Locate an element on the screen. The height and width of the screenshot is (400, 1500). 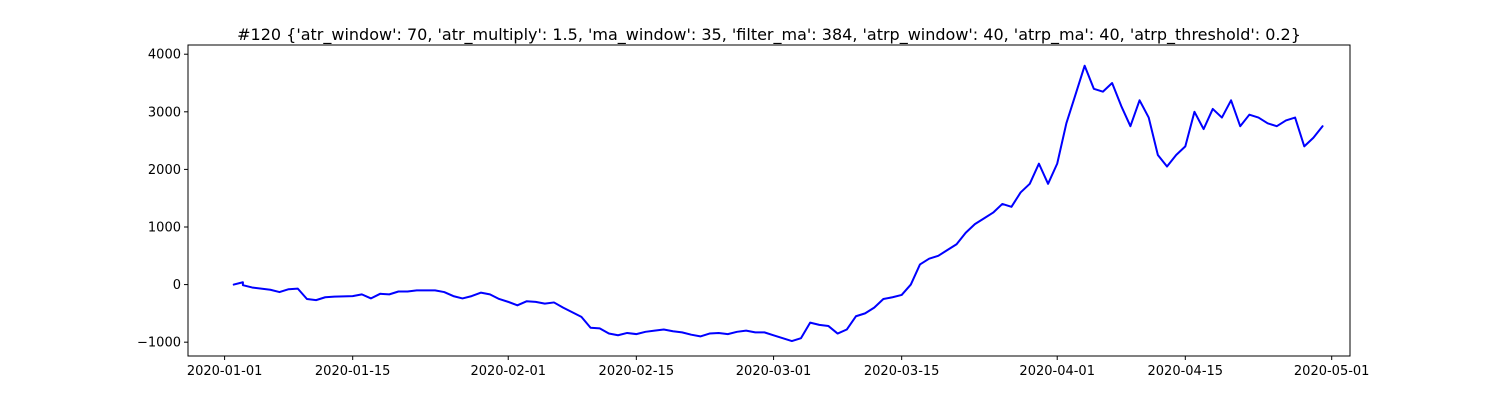
x-tick-label: 2020-03-01 is located at coordinates (774, 371).